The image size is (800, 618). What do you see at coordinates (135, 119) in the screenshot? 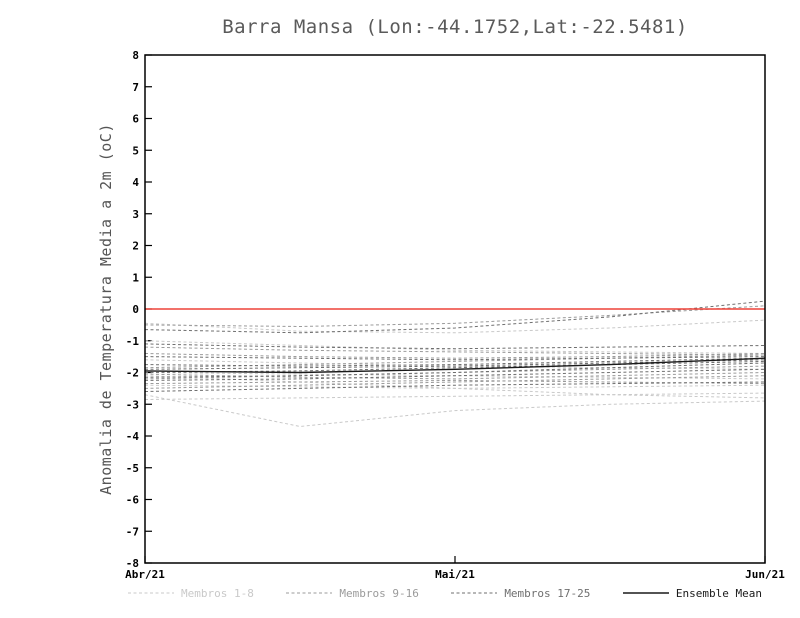
I see `y-tick-label: 6` at bounding box center [135, 119].